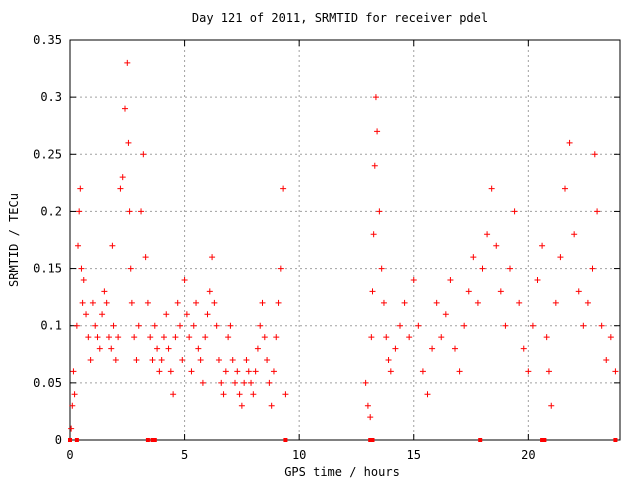  Describe the element at coordinates (51, 211) in the screenshot. I see `y-tick-label: 0.2` at that location.